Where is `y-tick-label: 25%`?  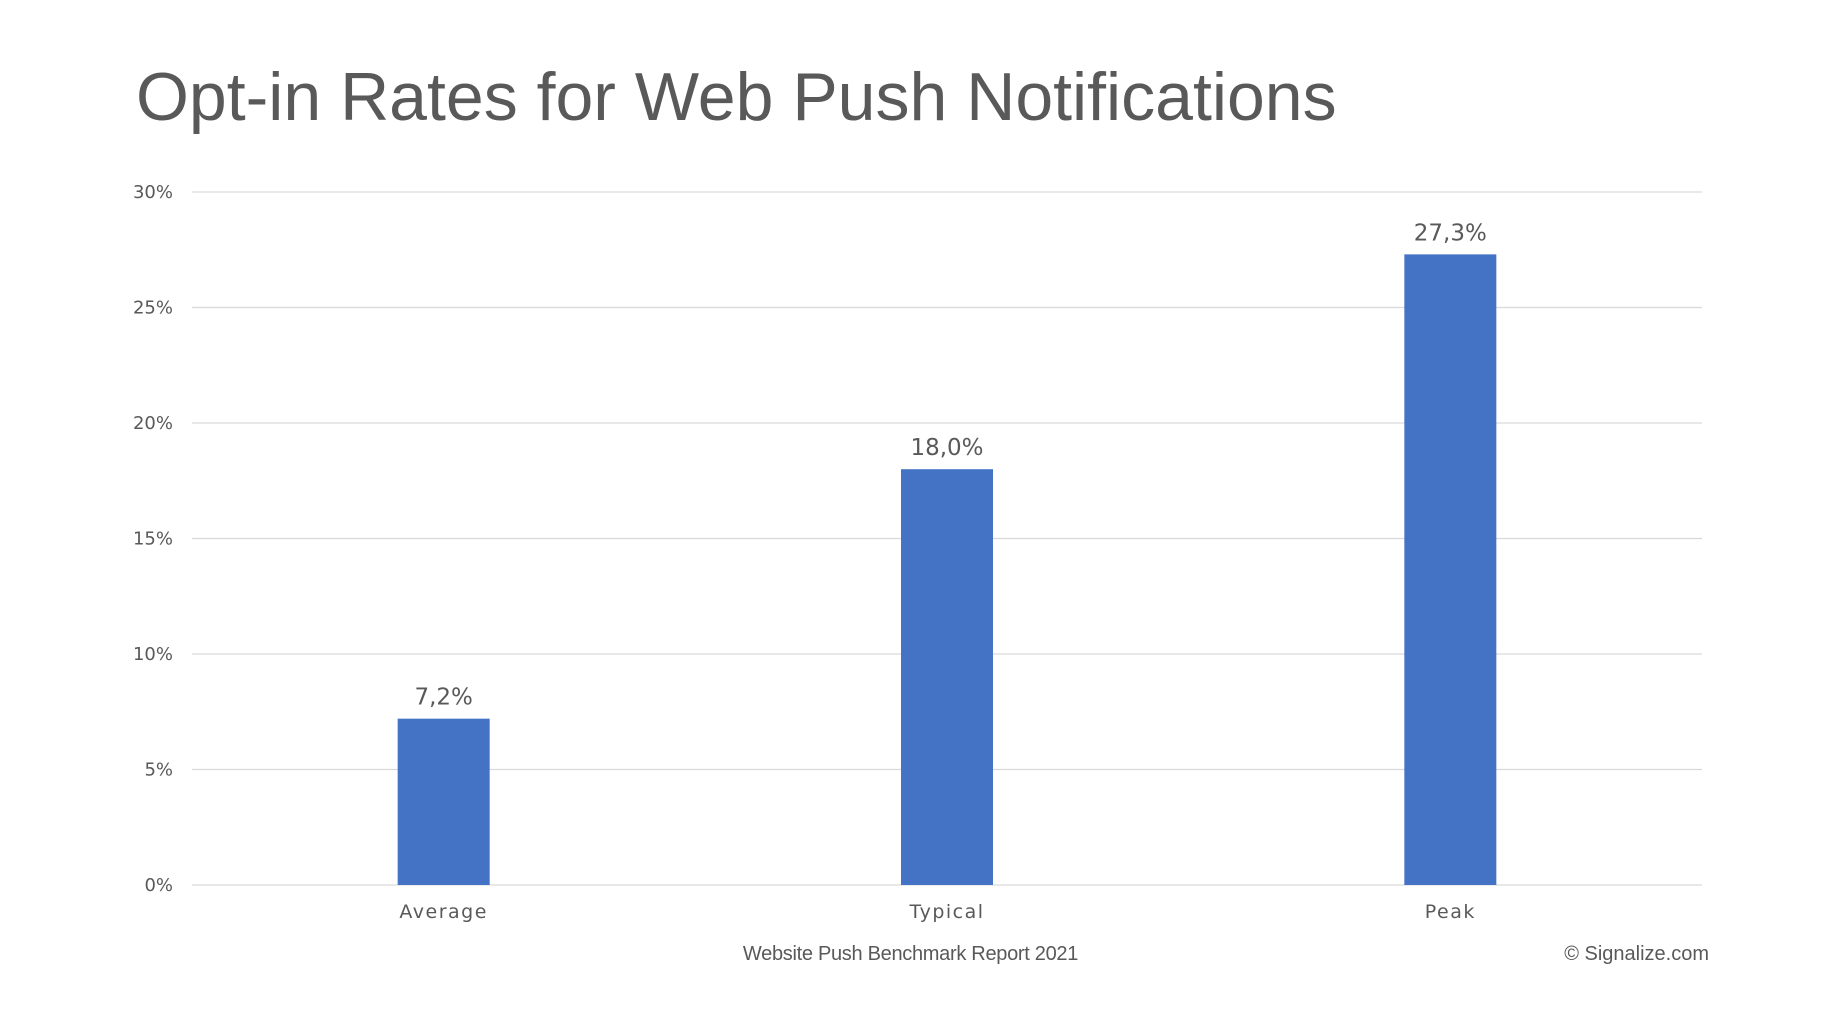
y-tick-label: 25% is located at coordinates (153, 308).